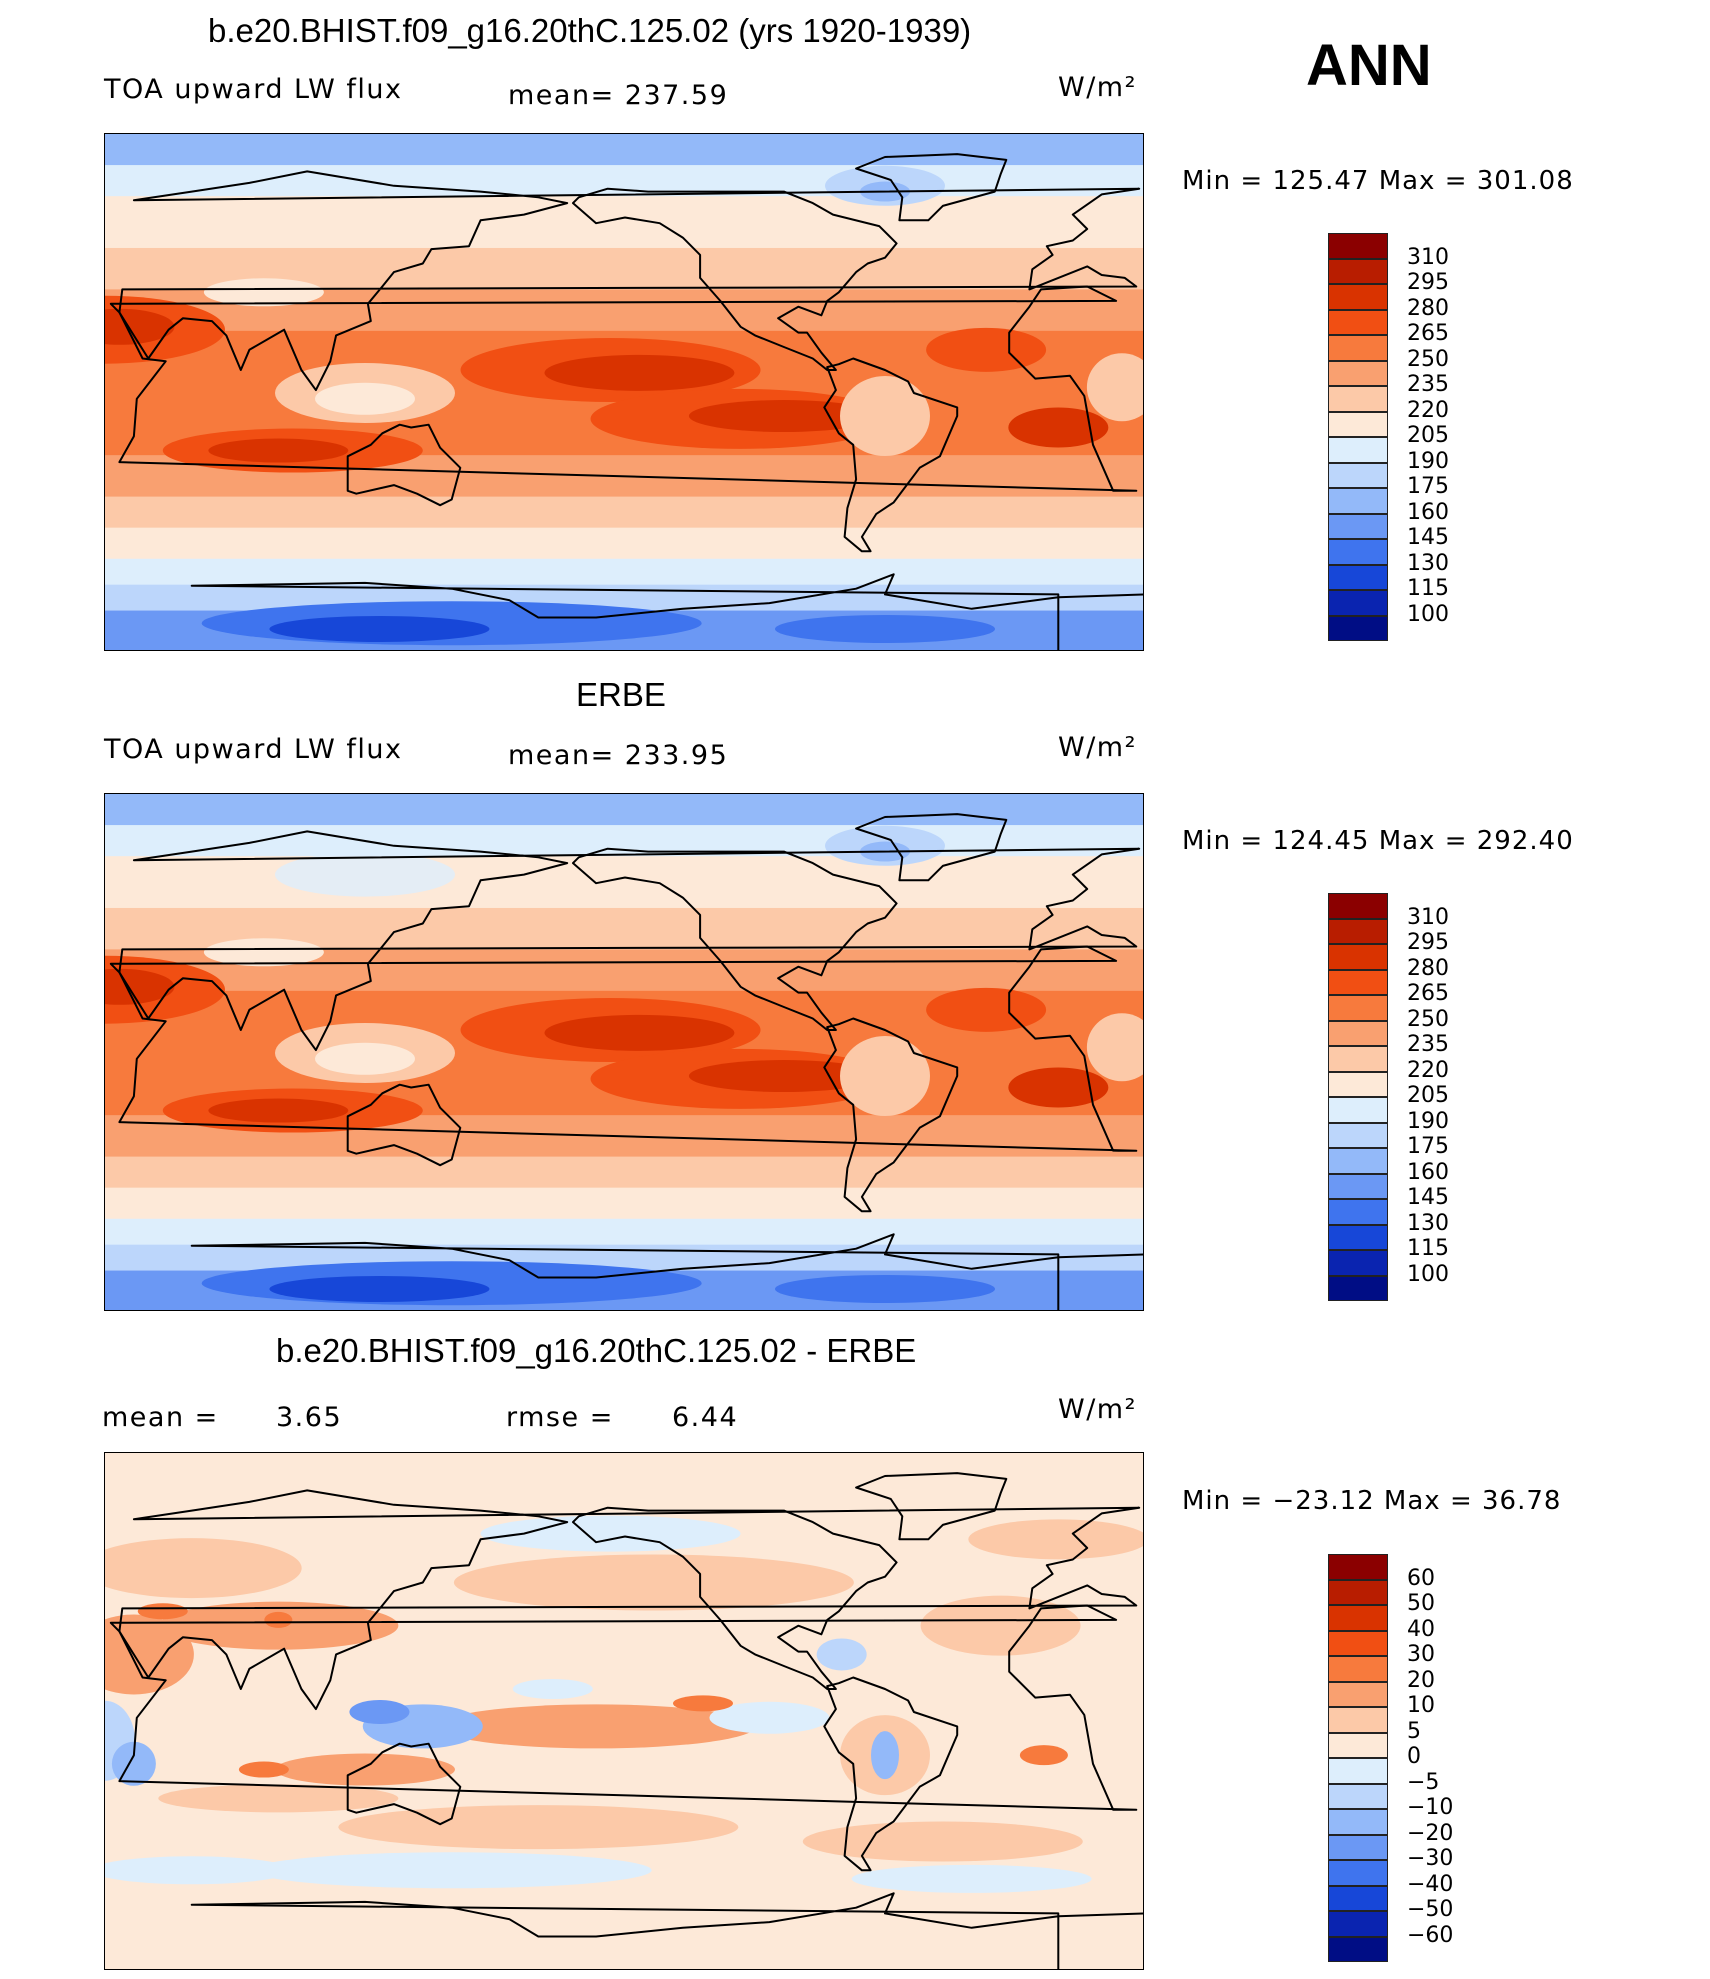  I want to click on panel-obs-minmax: Min = 124.45 Max = 292.40, so click(1378, 841).